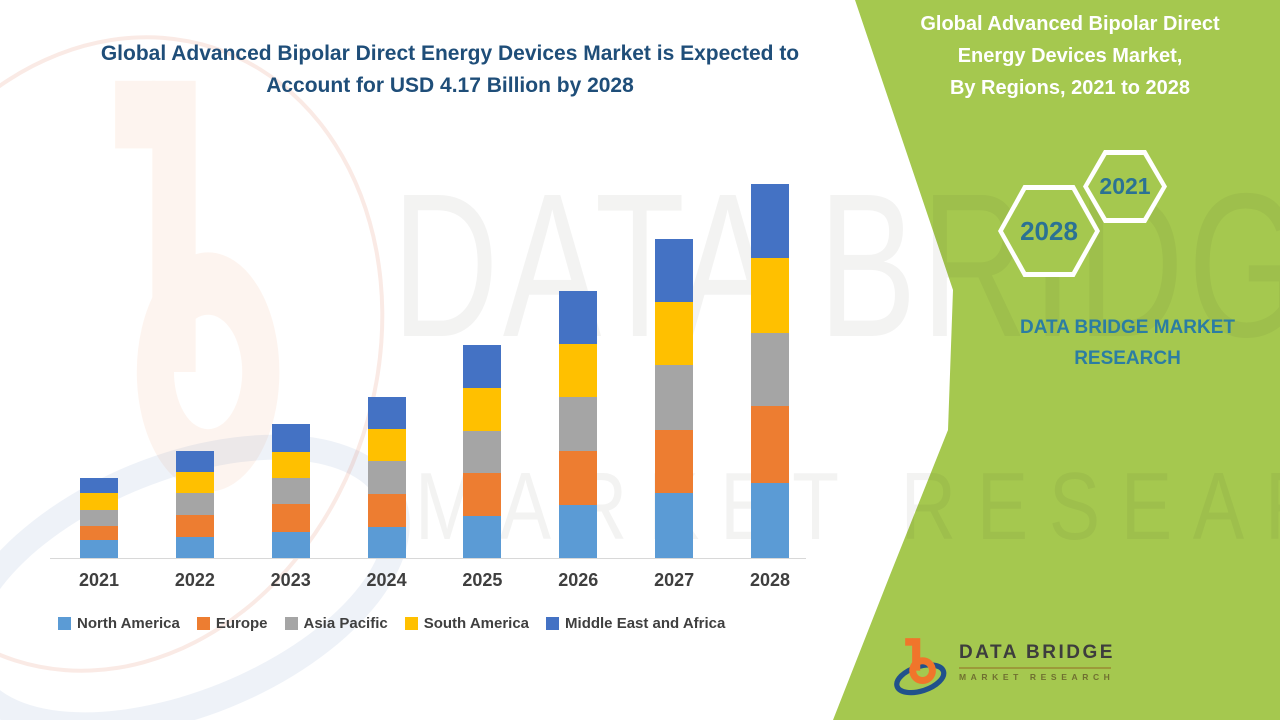  I want to click on x-axis-label-2022: 2022, so click(194, 580).